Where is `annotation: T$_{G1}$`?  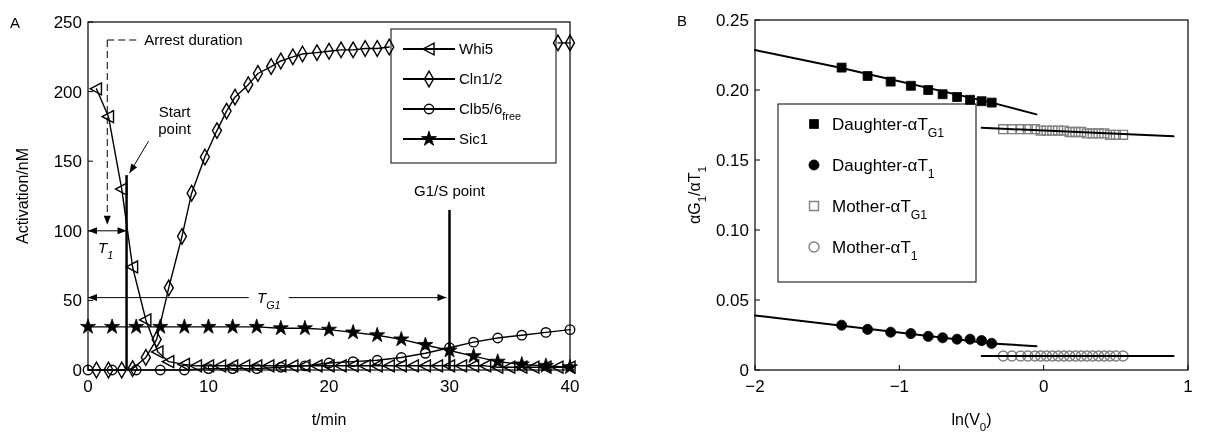 annotation: T$_{G1}$ is located at coordinates (268, 299).